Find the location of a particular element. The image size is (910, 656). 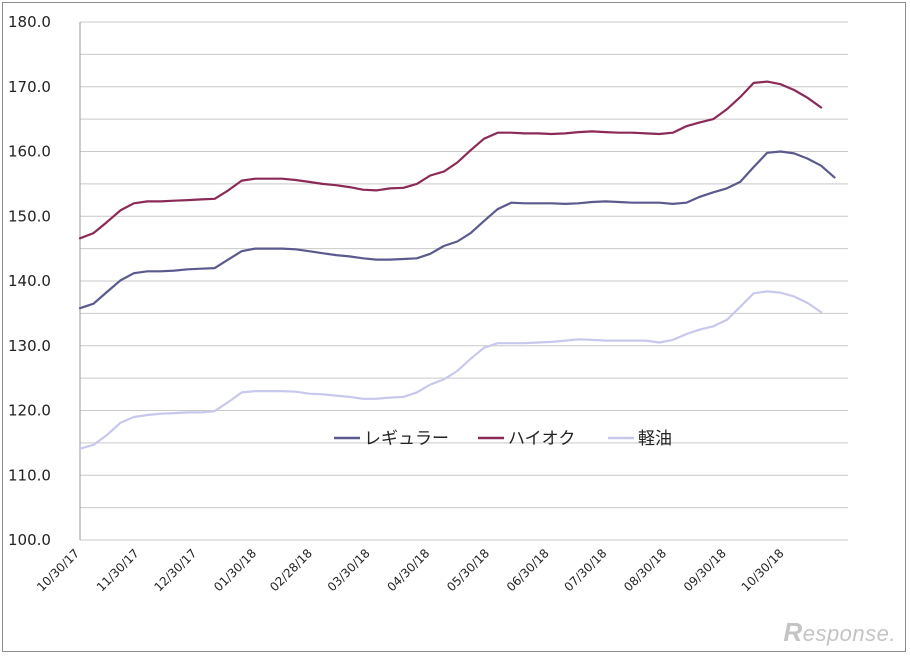

watermark-r: R is located at coordinates (793, 632).